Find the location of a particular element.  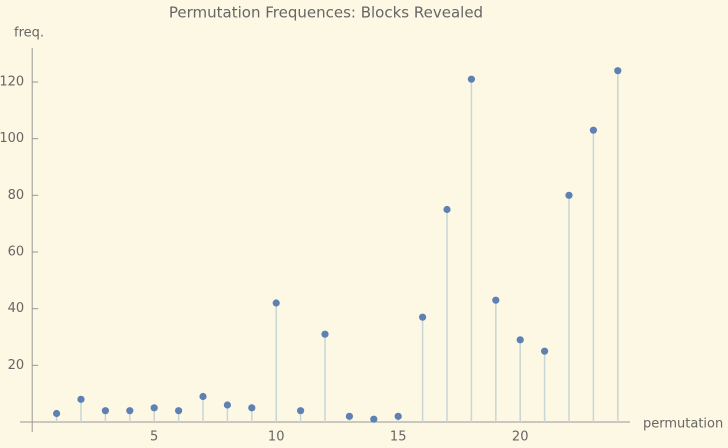

y-tick-label: 120 is located at coordinates (12, 82).